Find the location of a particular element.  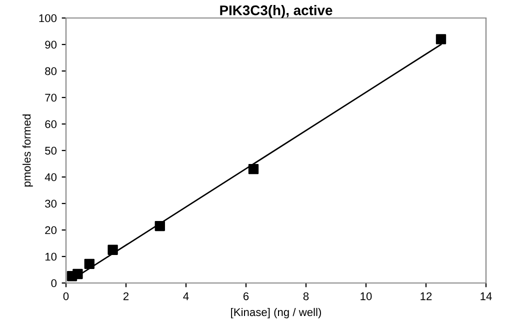

x-axis-title: [Kinase] (ng / well) is located at coordinates (276, 313).